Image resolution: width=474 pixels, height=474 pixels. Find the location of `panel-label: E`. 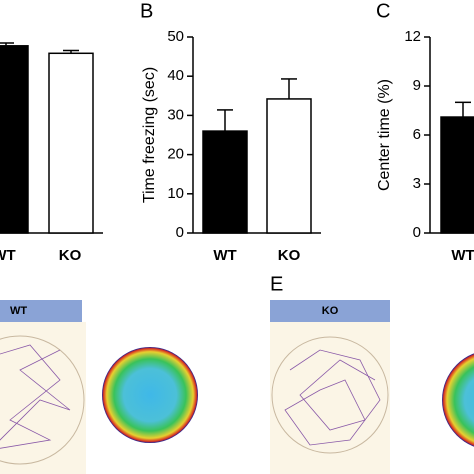

panel-label: E is located at coordinates (276, 284).